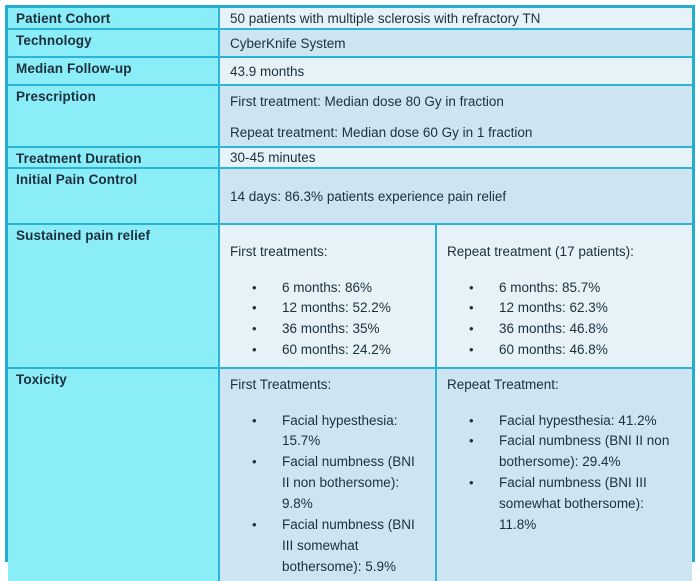 Image resolution: width=700 pixels, height=581 pixels. What do you see at coordinates (114, 157) in the screenshot?
I see `row-label-treatment-duration: Treatment Duration` at bounding box center [114, 157].